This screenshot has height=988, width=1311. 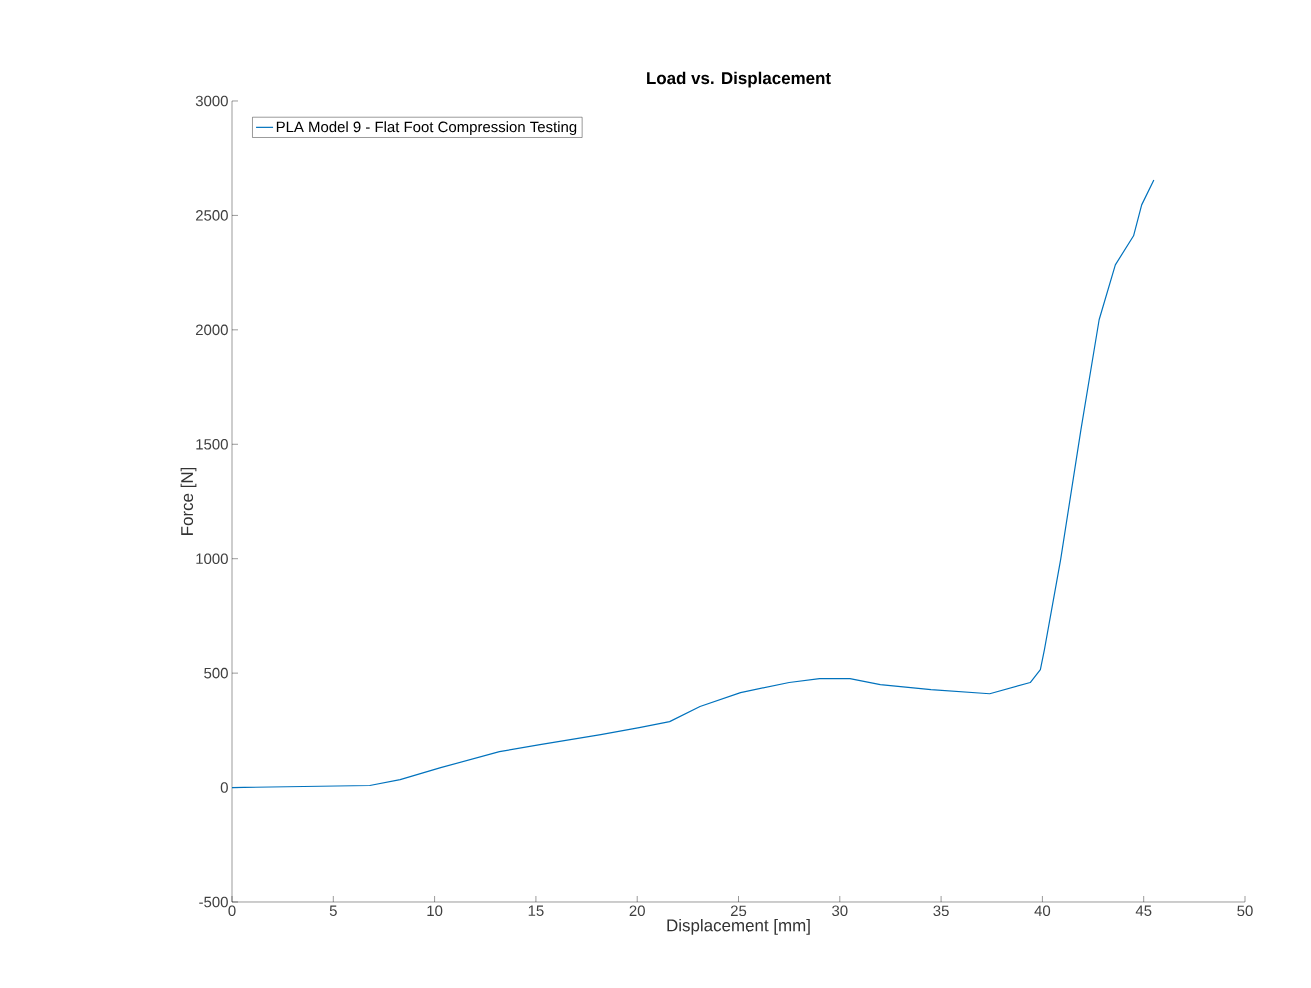 I want to click on y-tick-label: -500, so click(x=213, y=902).